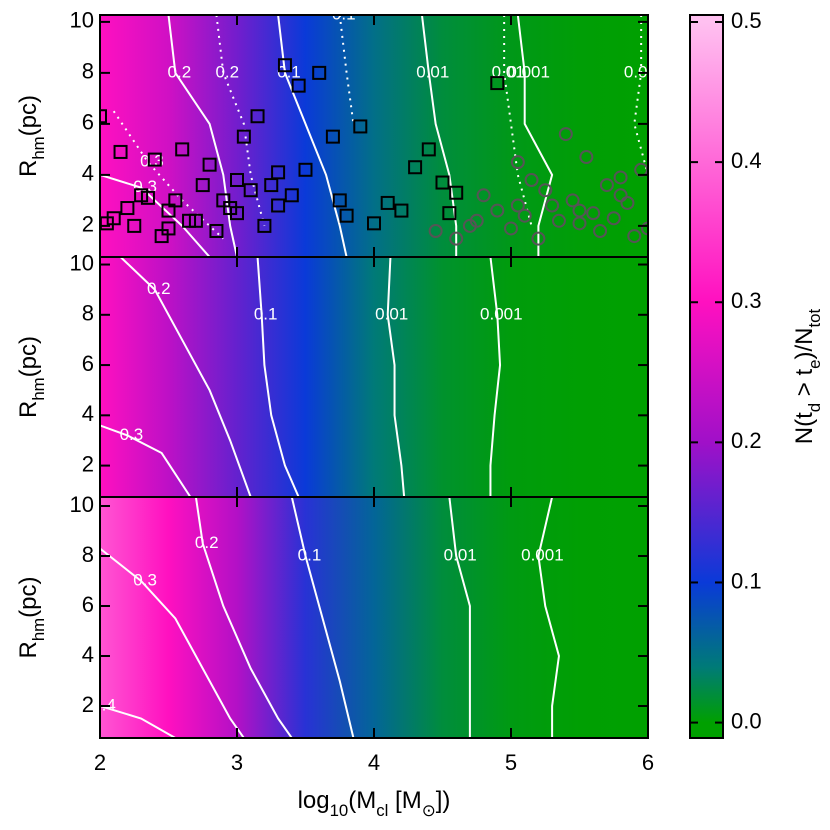  I want to click on colorbar, so click(706, 376).